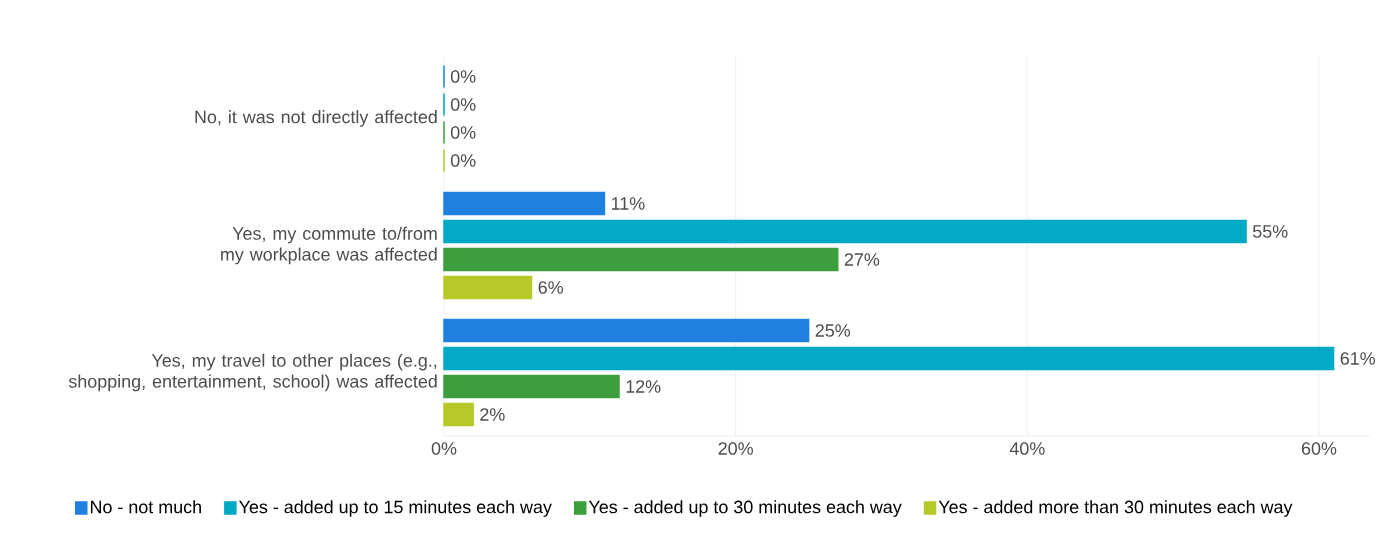 The image size is (1383, 546). Describe the element at coordinates (628, 203) in the screenshot. I see `data-label: 11%` at that location.